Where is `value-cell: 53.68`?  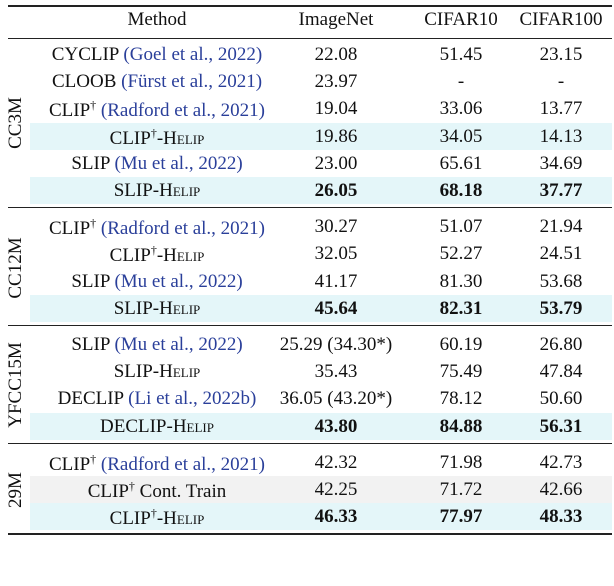
value-cell: 53.68 is located at coordinates (561, 281).